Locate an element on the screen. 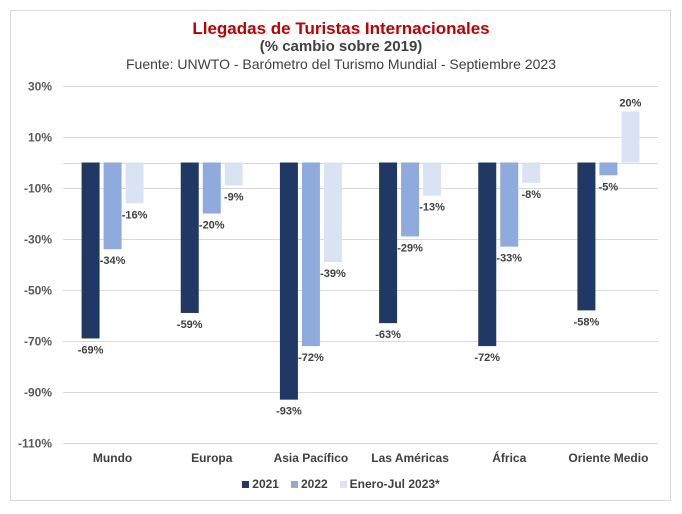  x-tick-label: Europa is located at coordinates (212, 458).